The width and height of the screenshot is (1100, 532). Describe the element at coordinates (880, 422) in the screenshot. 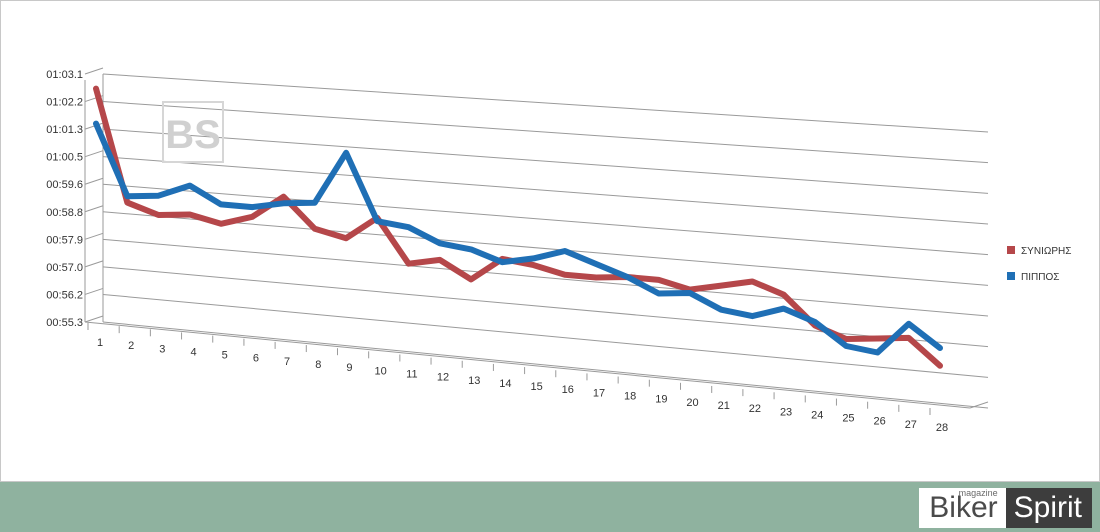

I see `x-tick-label-26: 26` at that location.